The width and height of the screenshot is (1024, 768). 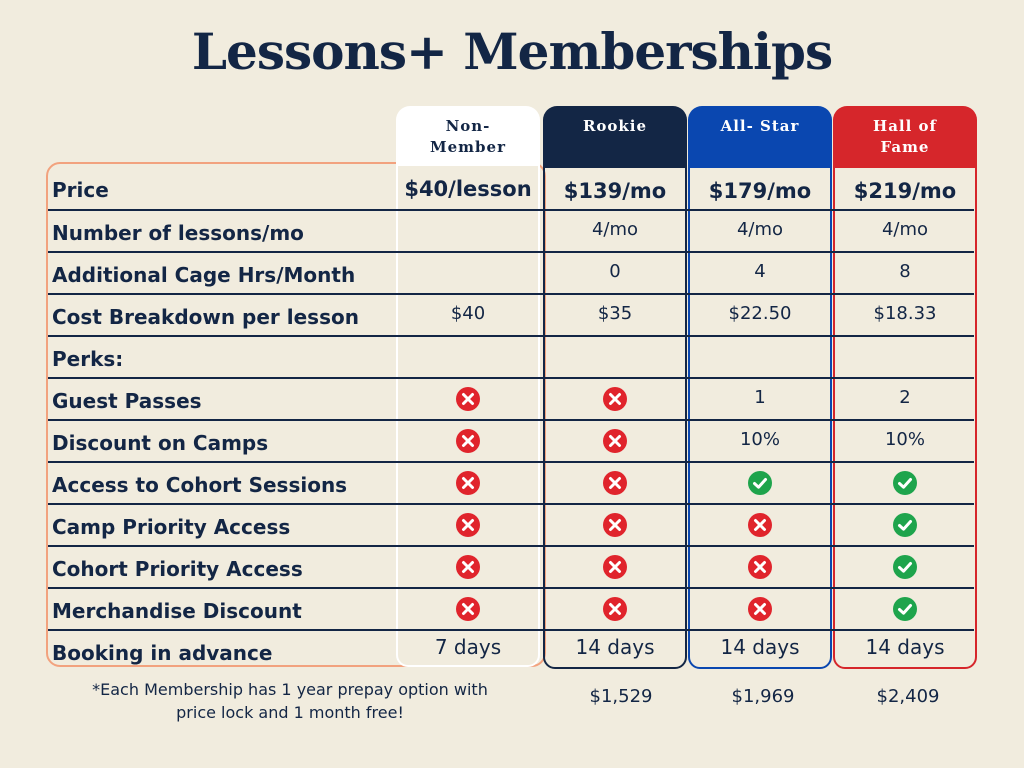 I want to click on prepay-all-star: $1,969, so click(x=763, y=696).